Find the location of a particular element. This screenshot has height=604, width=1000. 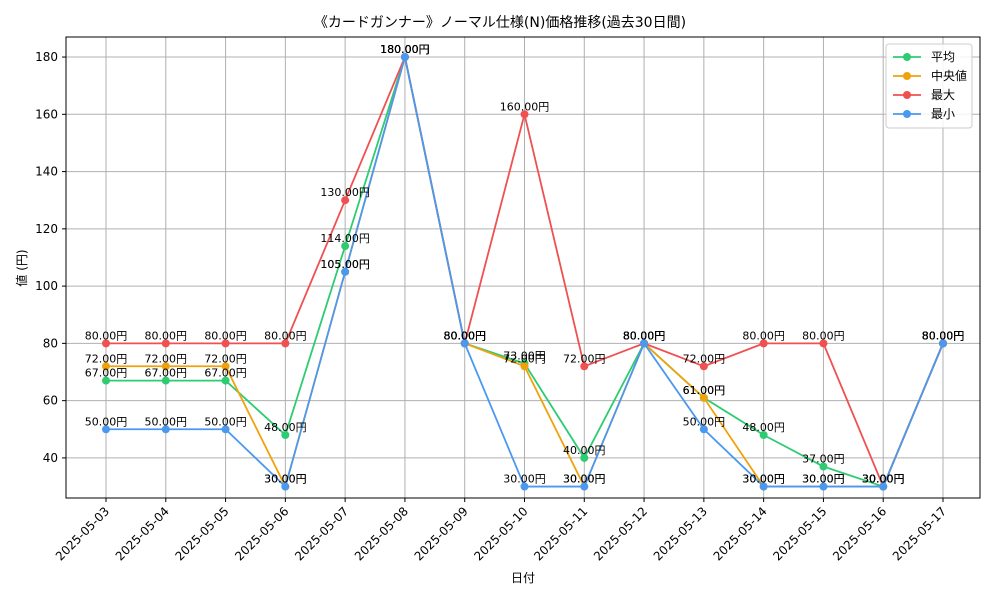

y-tick-label: 40 is located at coordinates (50, 458).